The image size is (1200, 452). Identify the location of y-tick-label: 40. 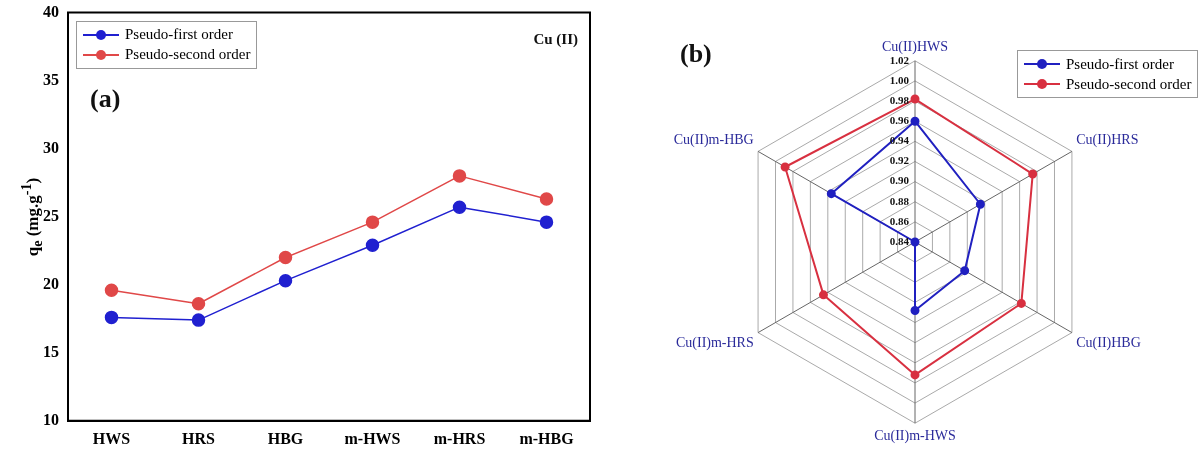
(51, 11).